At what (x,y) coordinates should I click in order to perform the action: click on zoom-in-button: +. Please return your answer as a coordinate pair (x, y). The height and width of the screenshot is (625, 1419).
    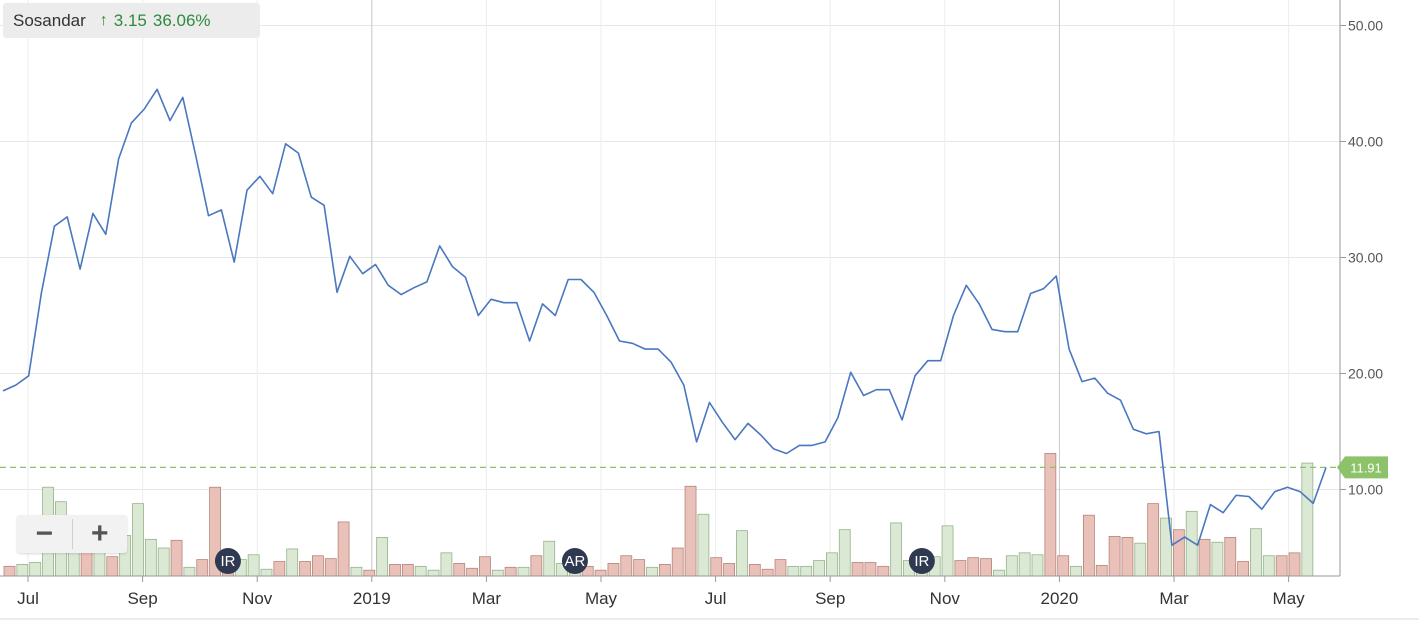
    Looking at the image, I should click on (99, 533).